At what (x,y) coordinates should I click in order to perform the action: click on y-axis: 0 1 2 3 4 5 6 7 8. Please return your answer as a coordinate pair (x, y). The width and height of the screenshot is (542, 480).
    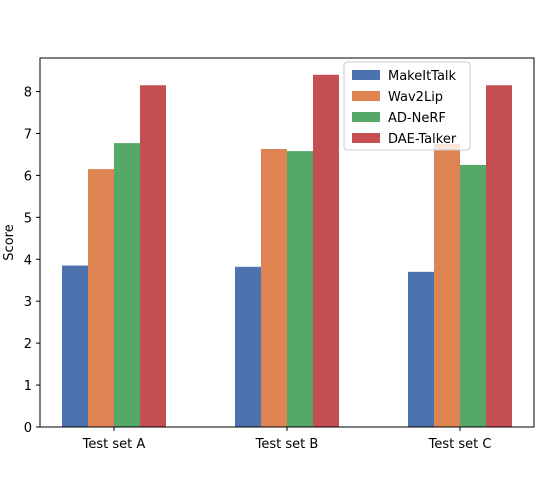
    Looking at the image, I should click on (32, 261).